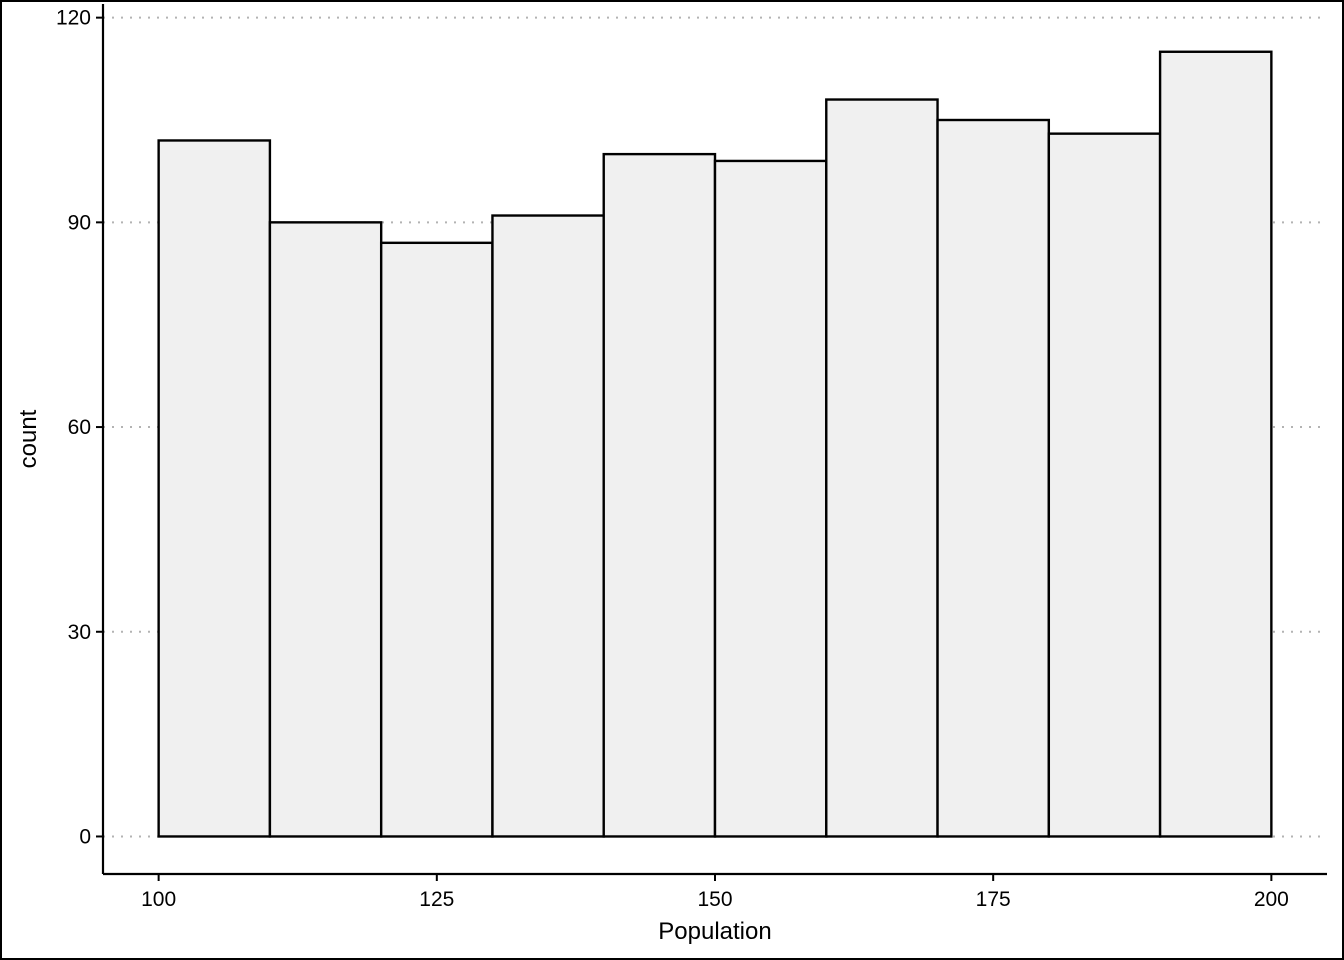 This screenshot has width=1344, height=960. What do you see at coordinates (993, 899) in the screenshot?
I see `x-tick-label-175: 175` at bounding box center [993, 899].